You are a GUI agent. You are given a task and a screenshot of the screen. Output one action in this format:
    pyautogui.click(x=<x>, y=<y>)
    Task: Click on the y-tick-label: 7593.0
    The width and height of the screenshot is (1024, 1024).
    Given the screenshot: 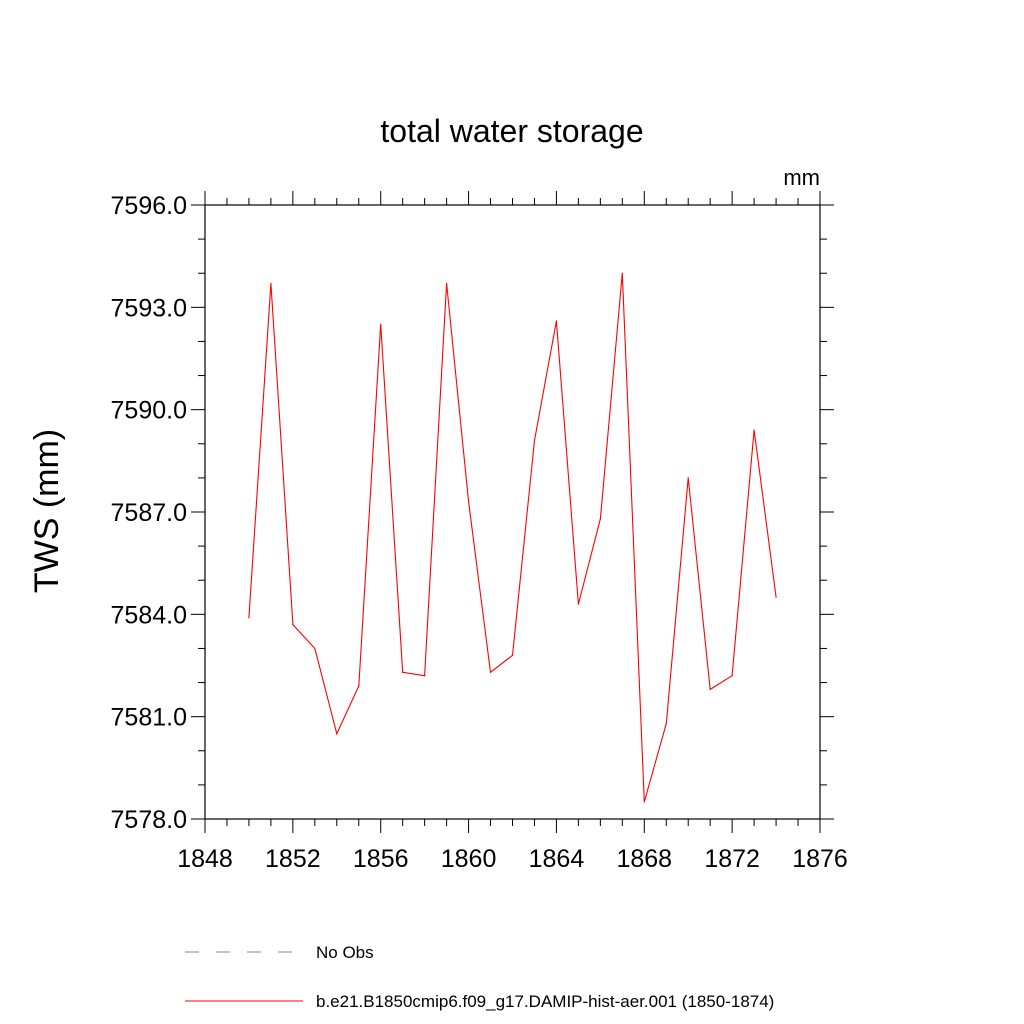 What is the action you would take?
    pyautogui.click(x=149, y=308)
    